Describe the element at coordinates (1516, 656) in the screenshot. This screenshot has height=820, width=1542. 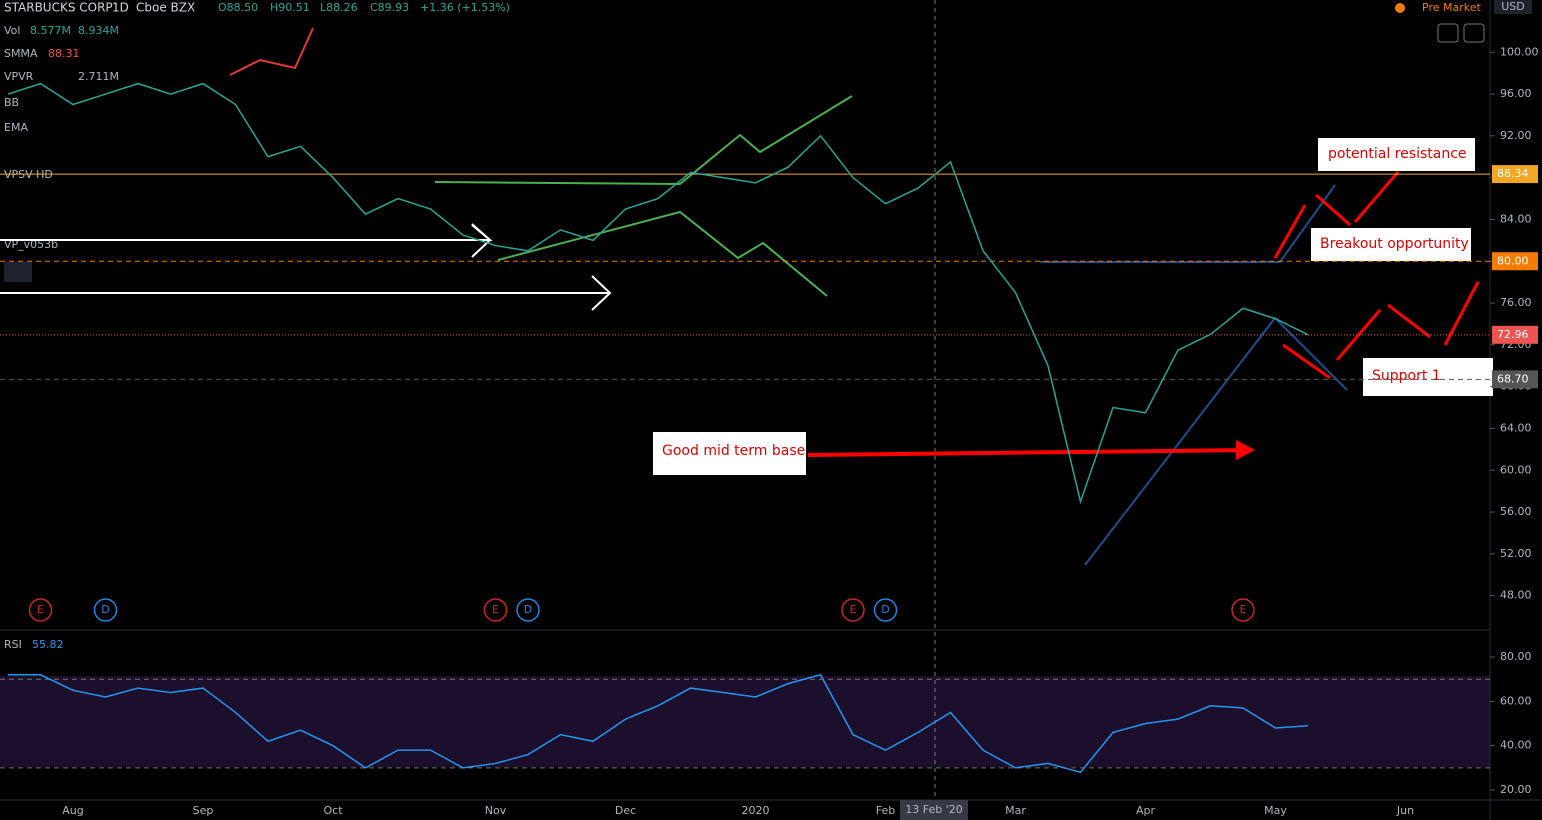
I see `rsi-tick-label: 80.00` at that location.